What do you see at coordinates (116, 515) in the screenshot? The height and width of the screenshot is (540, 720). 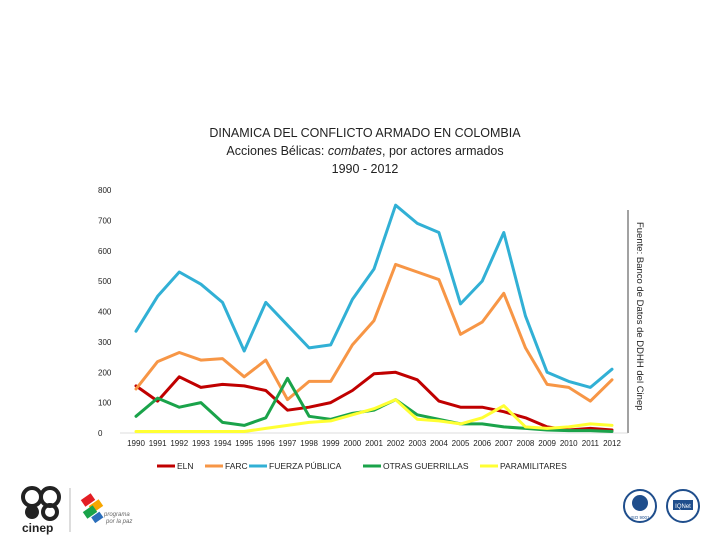 I see `programa-label-1: programa` at bounding box center [116, 515].